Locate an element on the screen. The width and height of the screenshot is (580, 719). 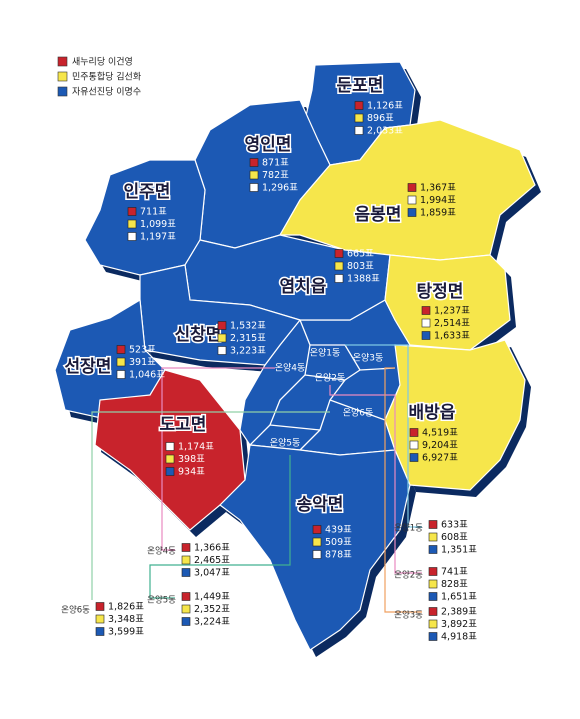
vote-count: 2,352표 is located at coordinates (212, 609).